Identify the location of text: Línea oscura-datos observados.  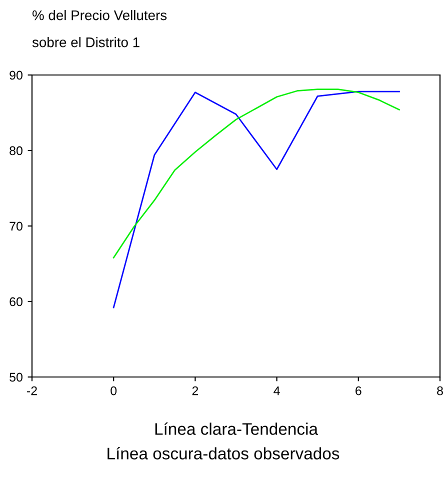
(224, 453).